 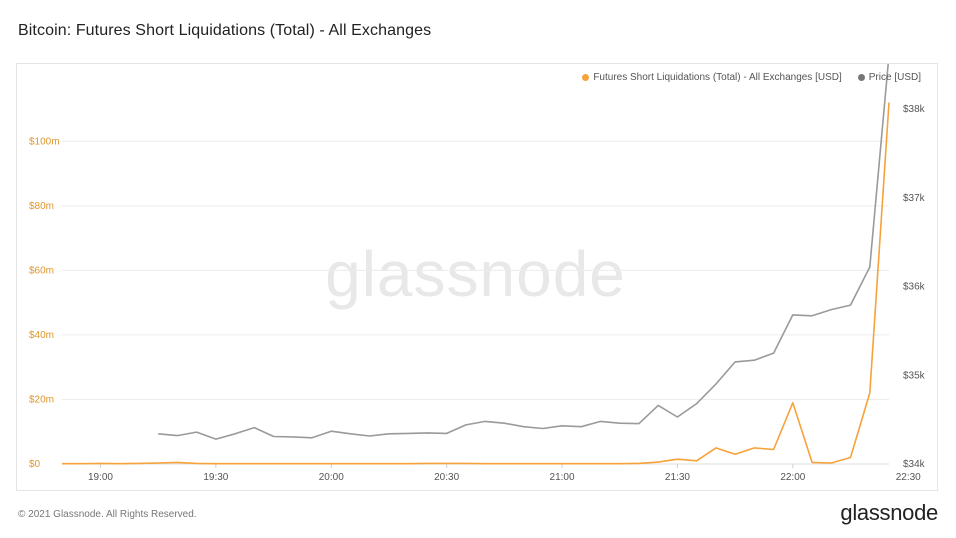 I want to click on y-left-tick-label: $60m, so click(x=41, y=270).